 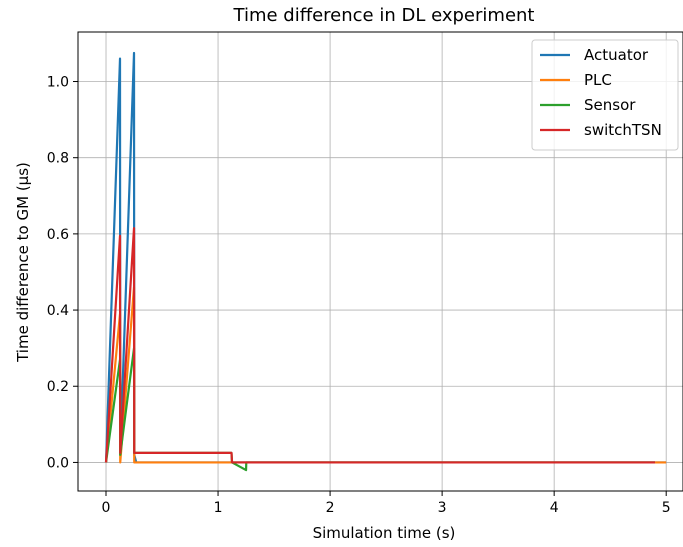 I want to click on y-tick-label: 0.8, so click(x=58, y=159).